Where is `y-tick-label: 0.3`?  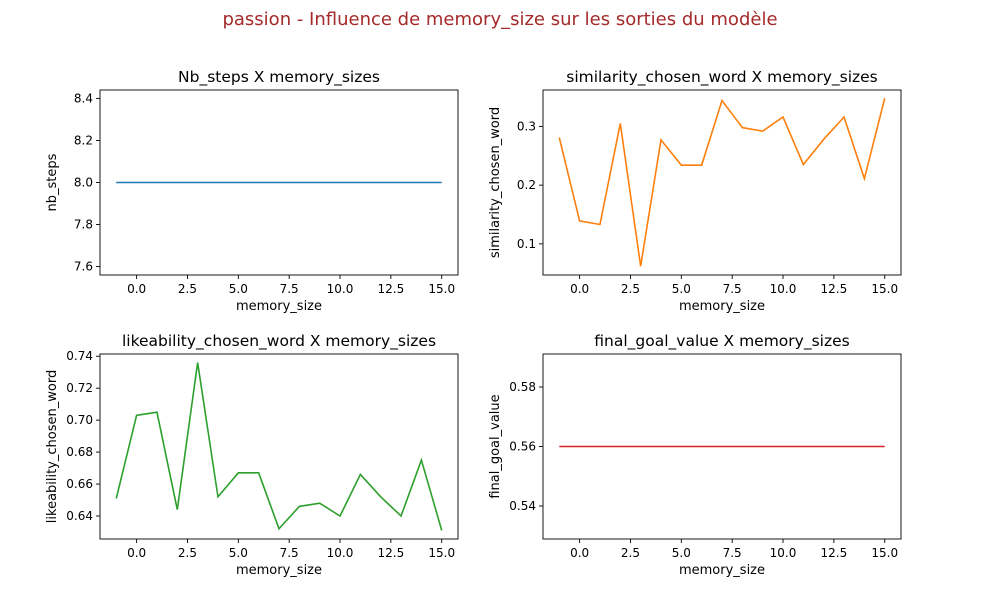 y-tick-label: 0.3 is located at coordinates (526, 126).